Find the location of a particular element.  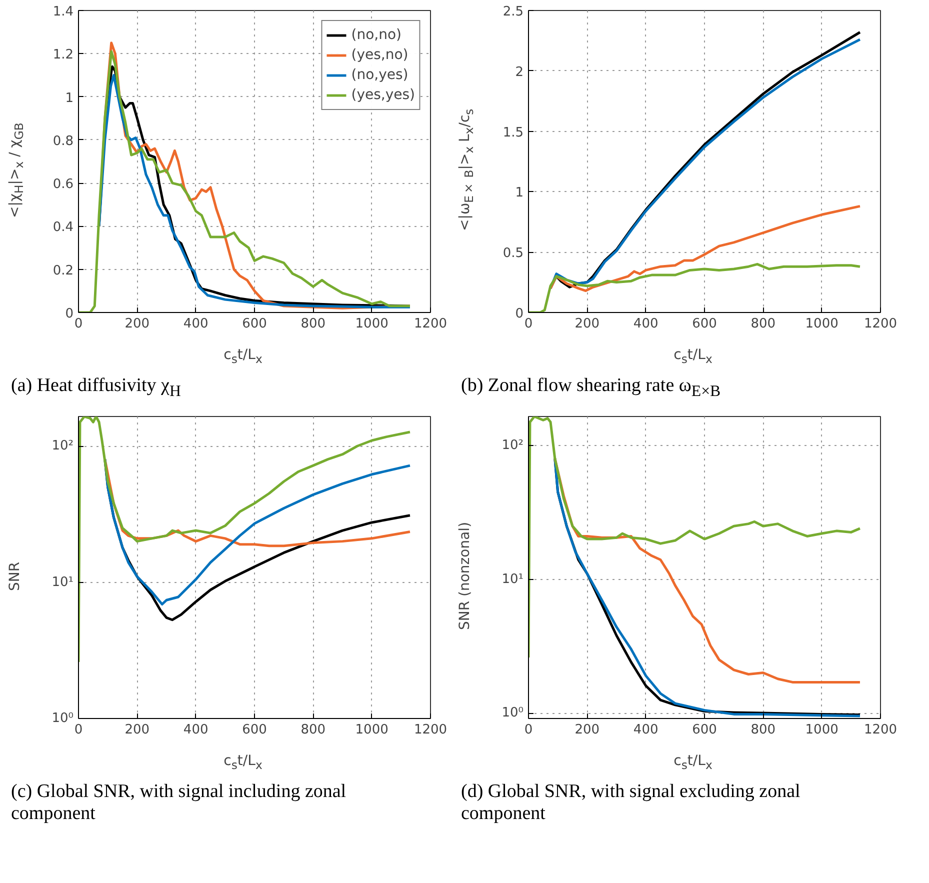

legend-label: (no,yes) is located at coordinates (379, 75).